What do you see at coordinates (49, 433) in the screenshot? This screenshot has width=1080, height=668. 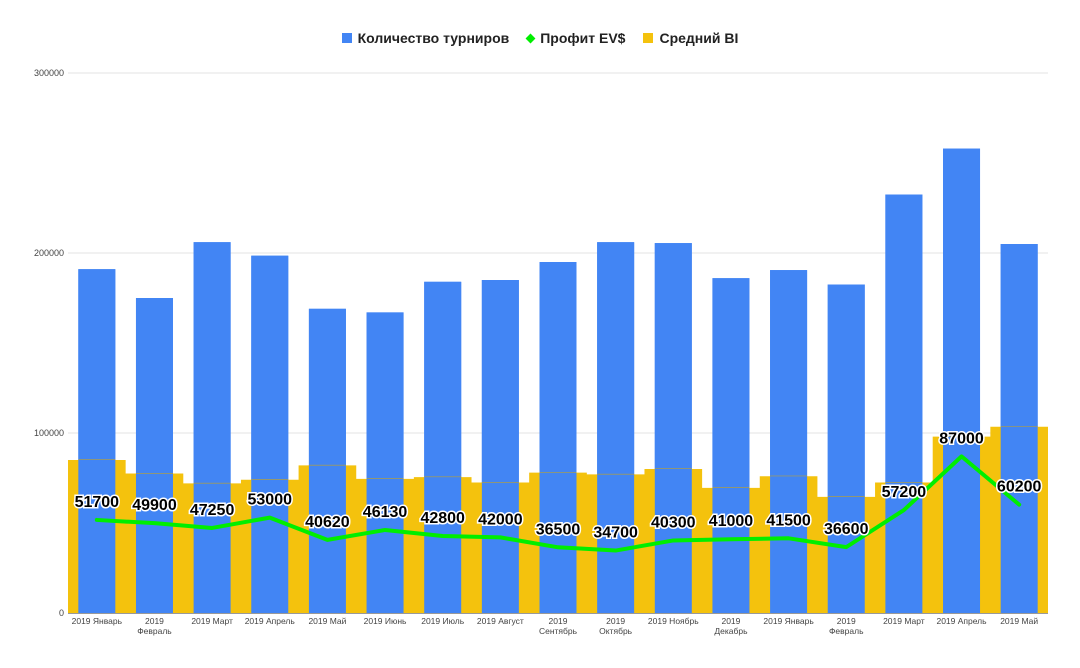 I see `y-tick-label: 100000` at bounding box center [49, 433].